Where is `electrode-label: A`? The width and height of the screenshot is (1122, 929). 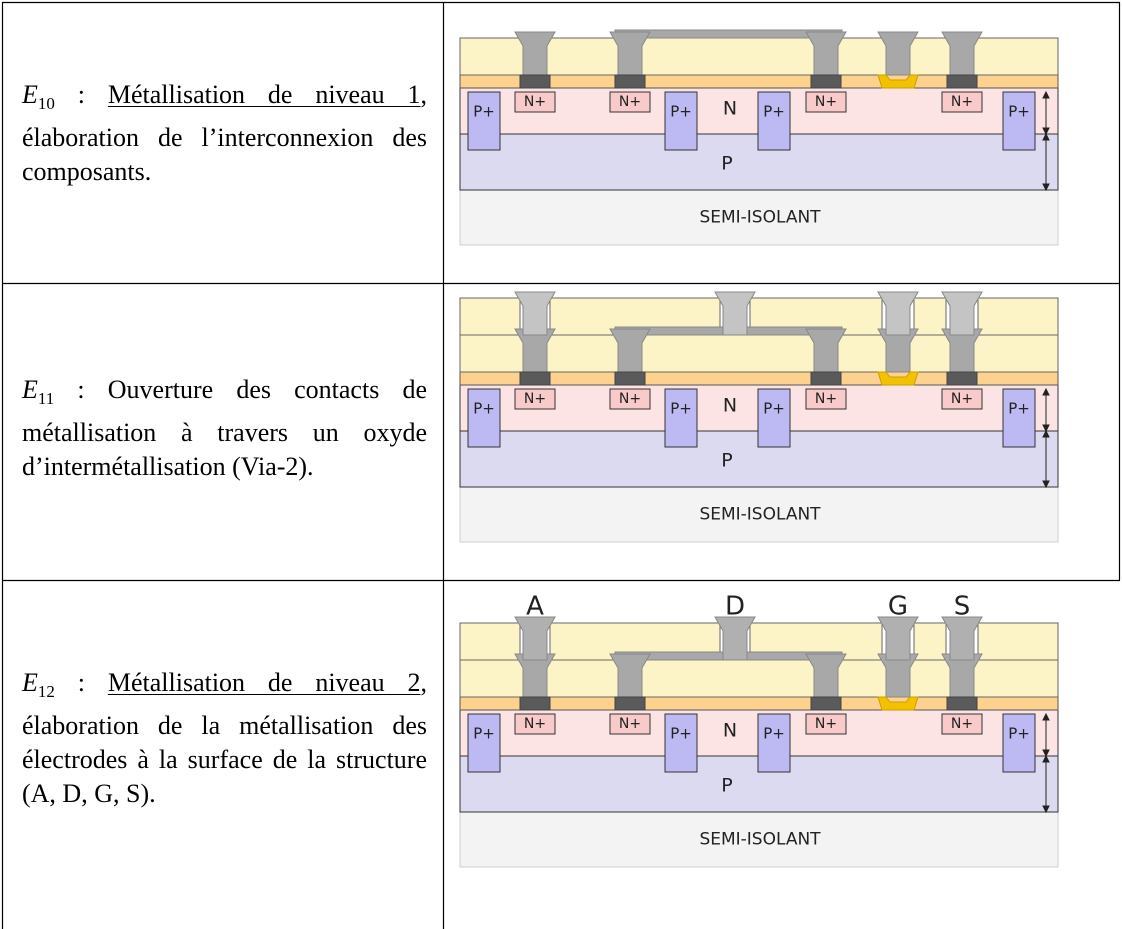
electrode-label: A is located at coordinates (535, 607).